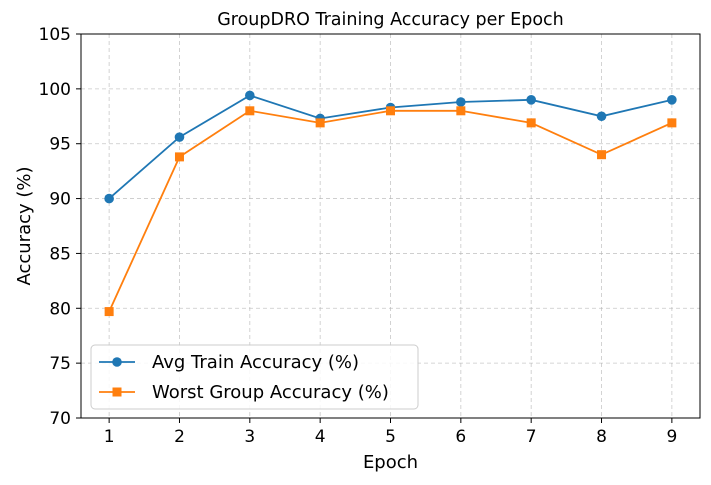 This screenshot has height=485, width=711. What do you see at coordinates (270, 392) in the screenshot?
I see `legend-label: Worst Group Accuracy (%)` at bounding box center [270, 392].